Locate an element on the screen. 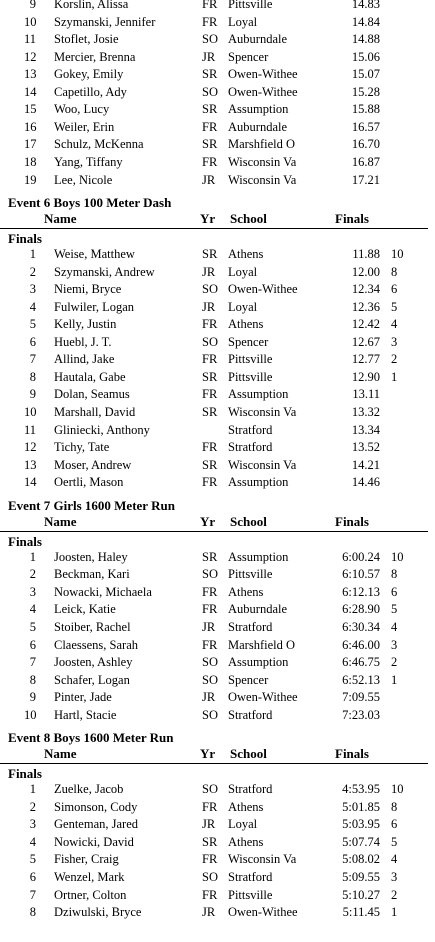 This screenshot has width=435, height=942. points-cell: 10 is located at coordinates (397, 254).